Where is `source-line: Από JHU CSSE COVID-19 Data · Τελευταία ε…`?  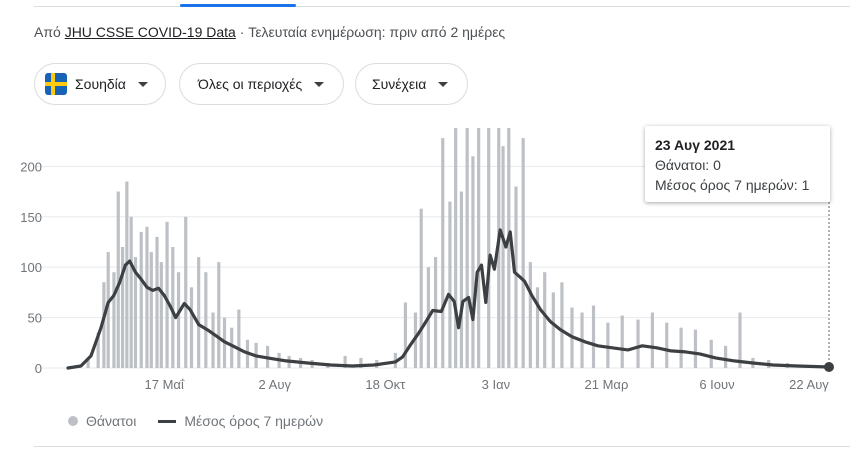
source-line: Από JHU CSSE COVID-19 Data · Τελευταία ε… is located at coordinates (269, 32).